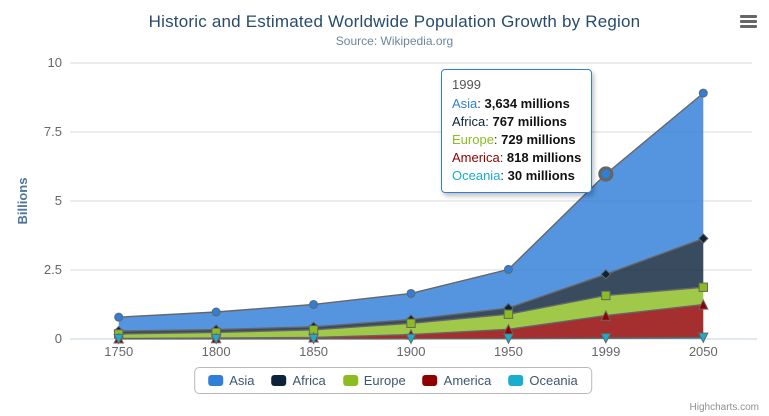 This screenshot has width=769, height=416. What do you see at coordinates (529, 121) in the screenshot?
I see `tooltip-series-value: 767 millions` at bounding box center [529, 121].